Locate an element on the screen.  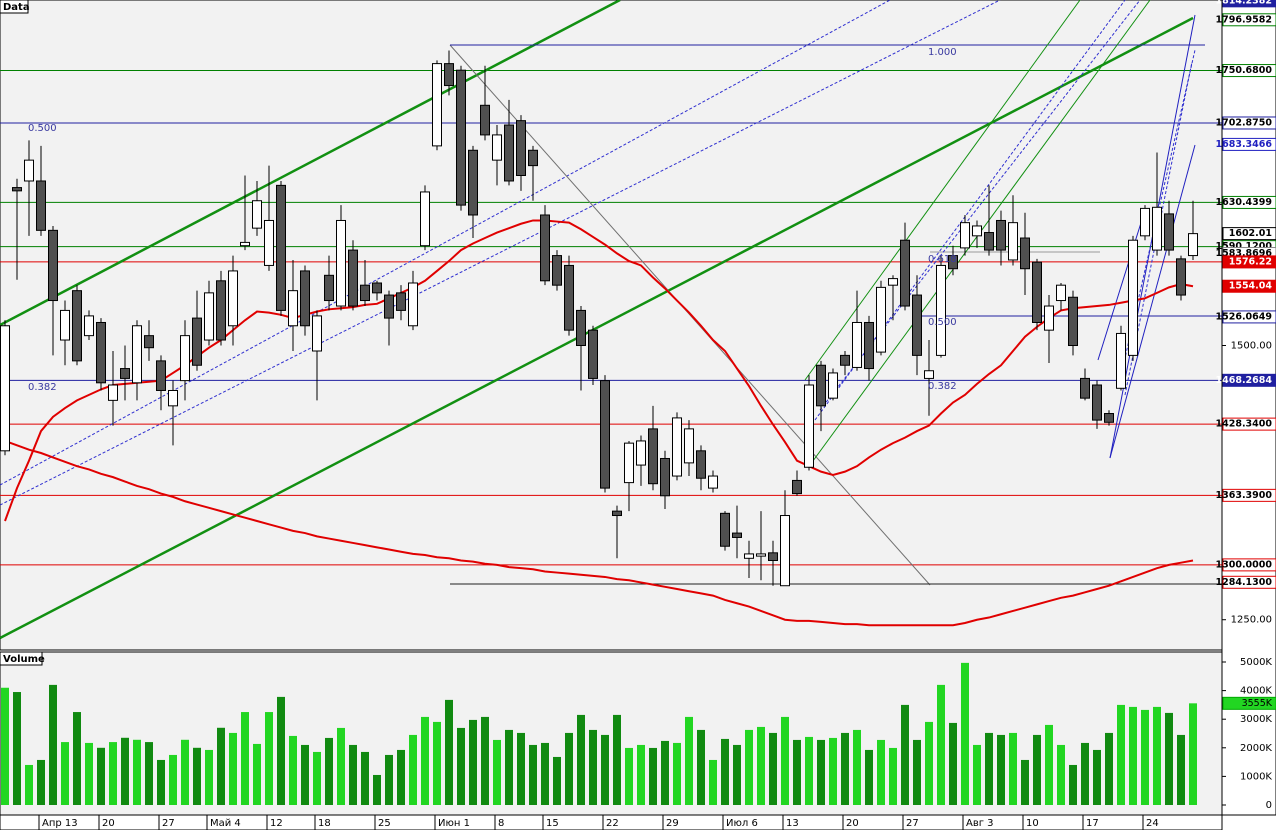
x-tick-label: Апр 13 is located at coordinates (60, 823).